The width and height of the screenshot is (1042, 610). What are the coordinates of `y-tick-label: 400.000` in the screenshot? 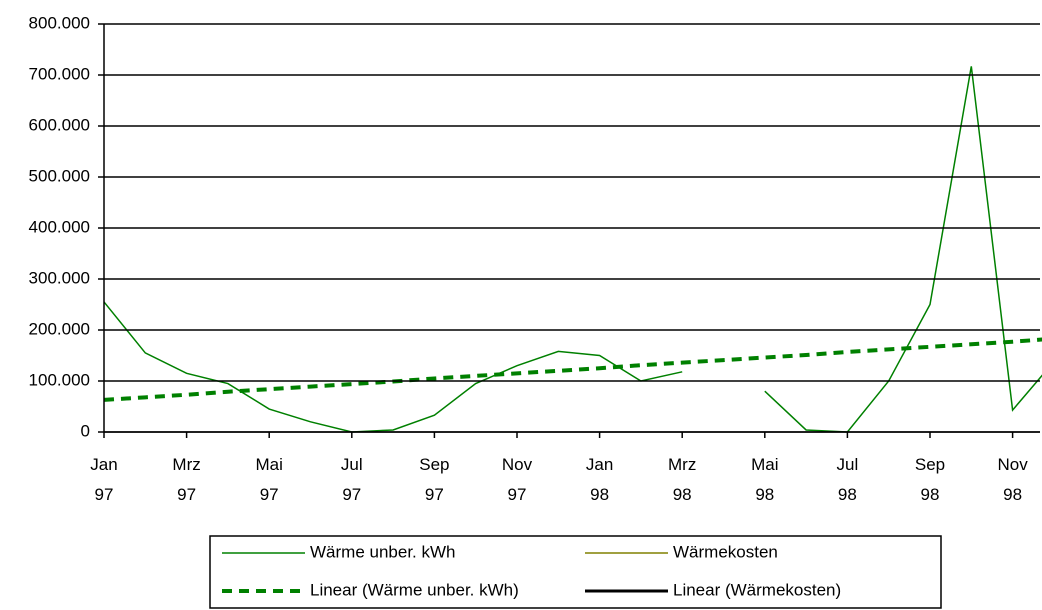 It's located at (59, 226).